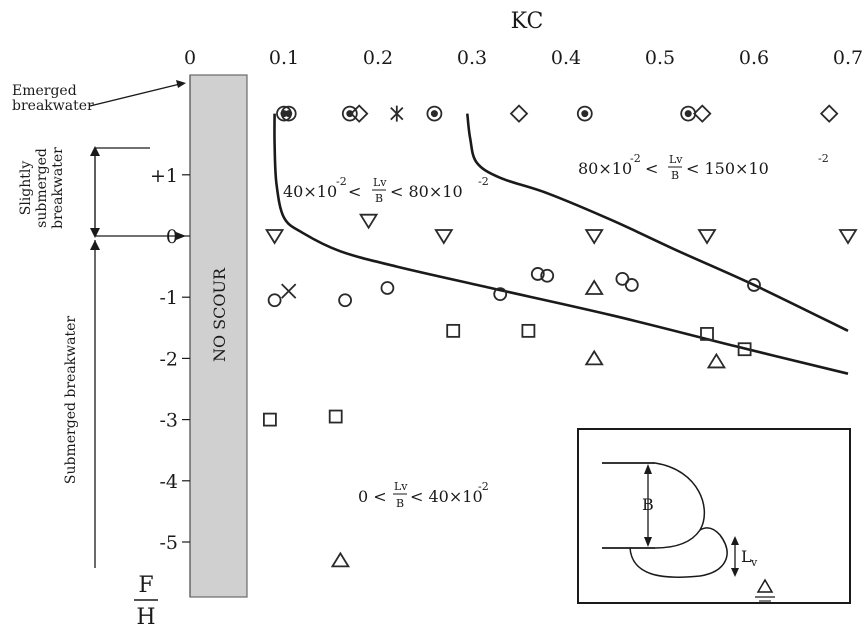 Image resolution: width=868 pixels, height=632 pixels. I want to click on ann-mid-den: B, so click(379, 198).